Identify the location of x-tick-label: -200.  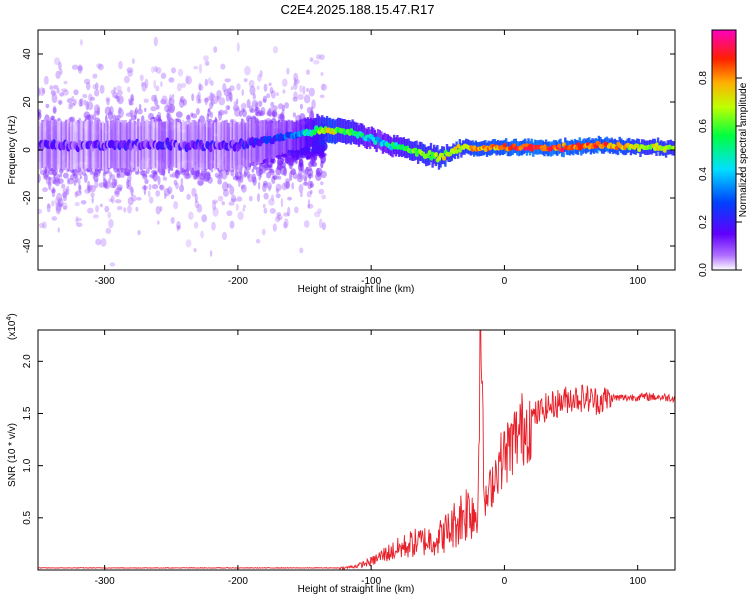
(238, 281).